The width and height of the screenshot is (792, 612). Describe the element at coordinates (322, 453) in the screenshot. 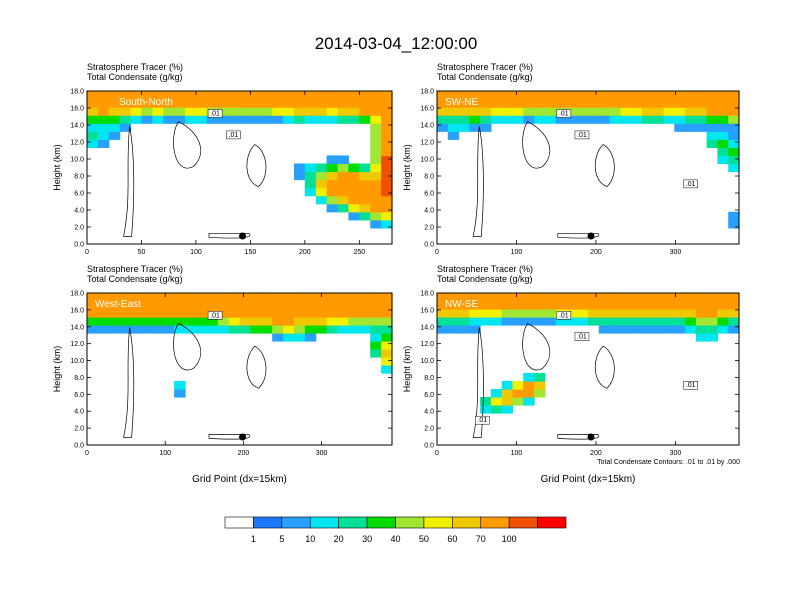

I see `x-tick-label: 300` at that location.